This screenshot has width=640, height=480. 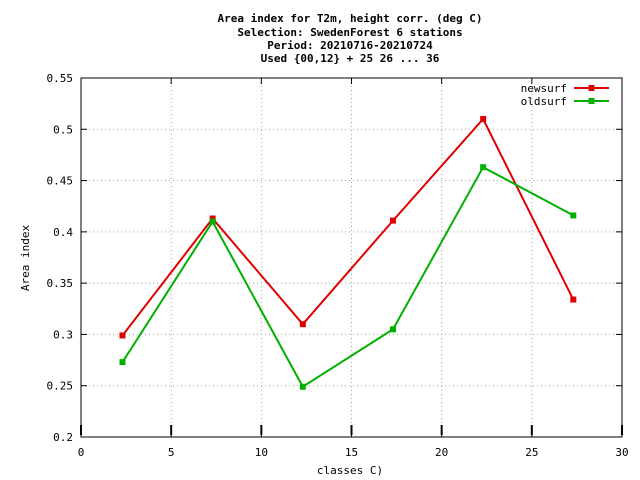 What do you see at coordinates (60, 181) in the screenshot?
I see `y-tick-label: 0.45` at bounding box center [60, 181].